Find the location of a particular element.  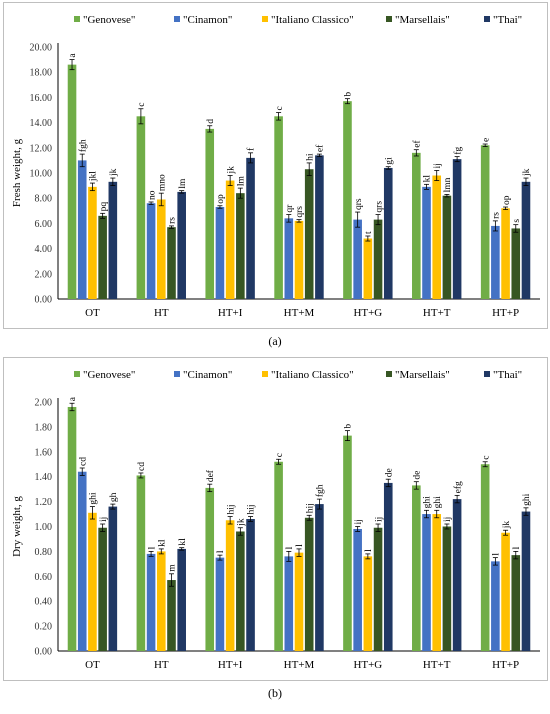

y-tick-label: 16.00 is located at coordinates (41, 98).